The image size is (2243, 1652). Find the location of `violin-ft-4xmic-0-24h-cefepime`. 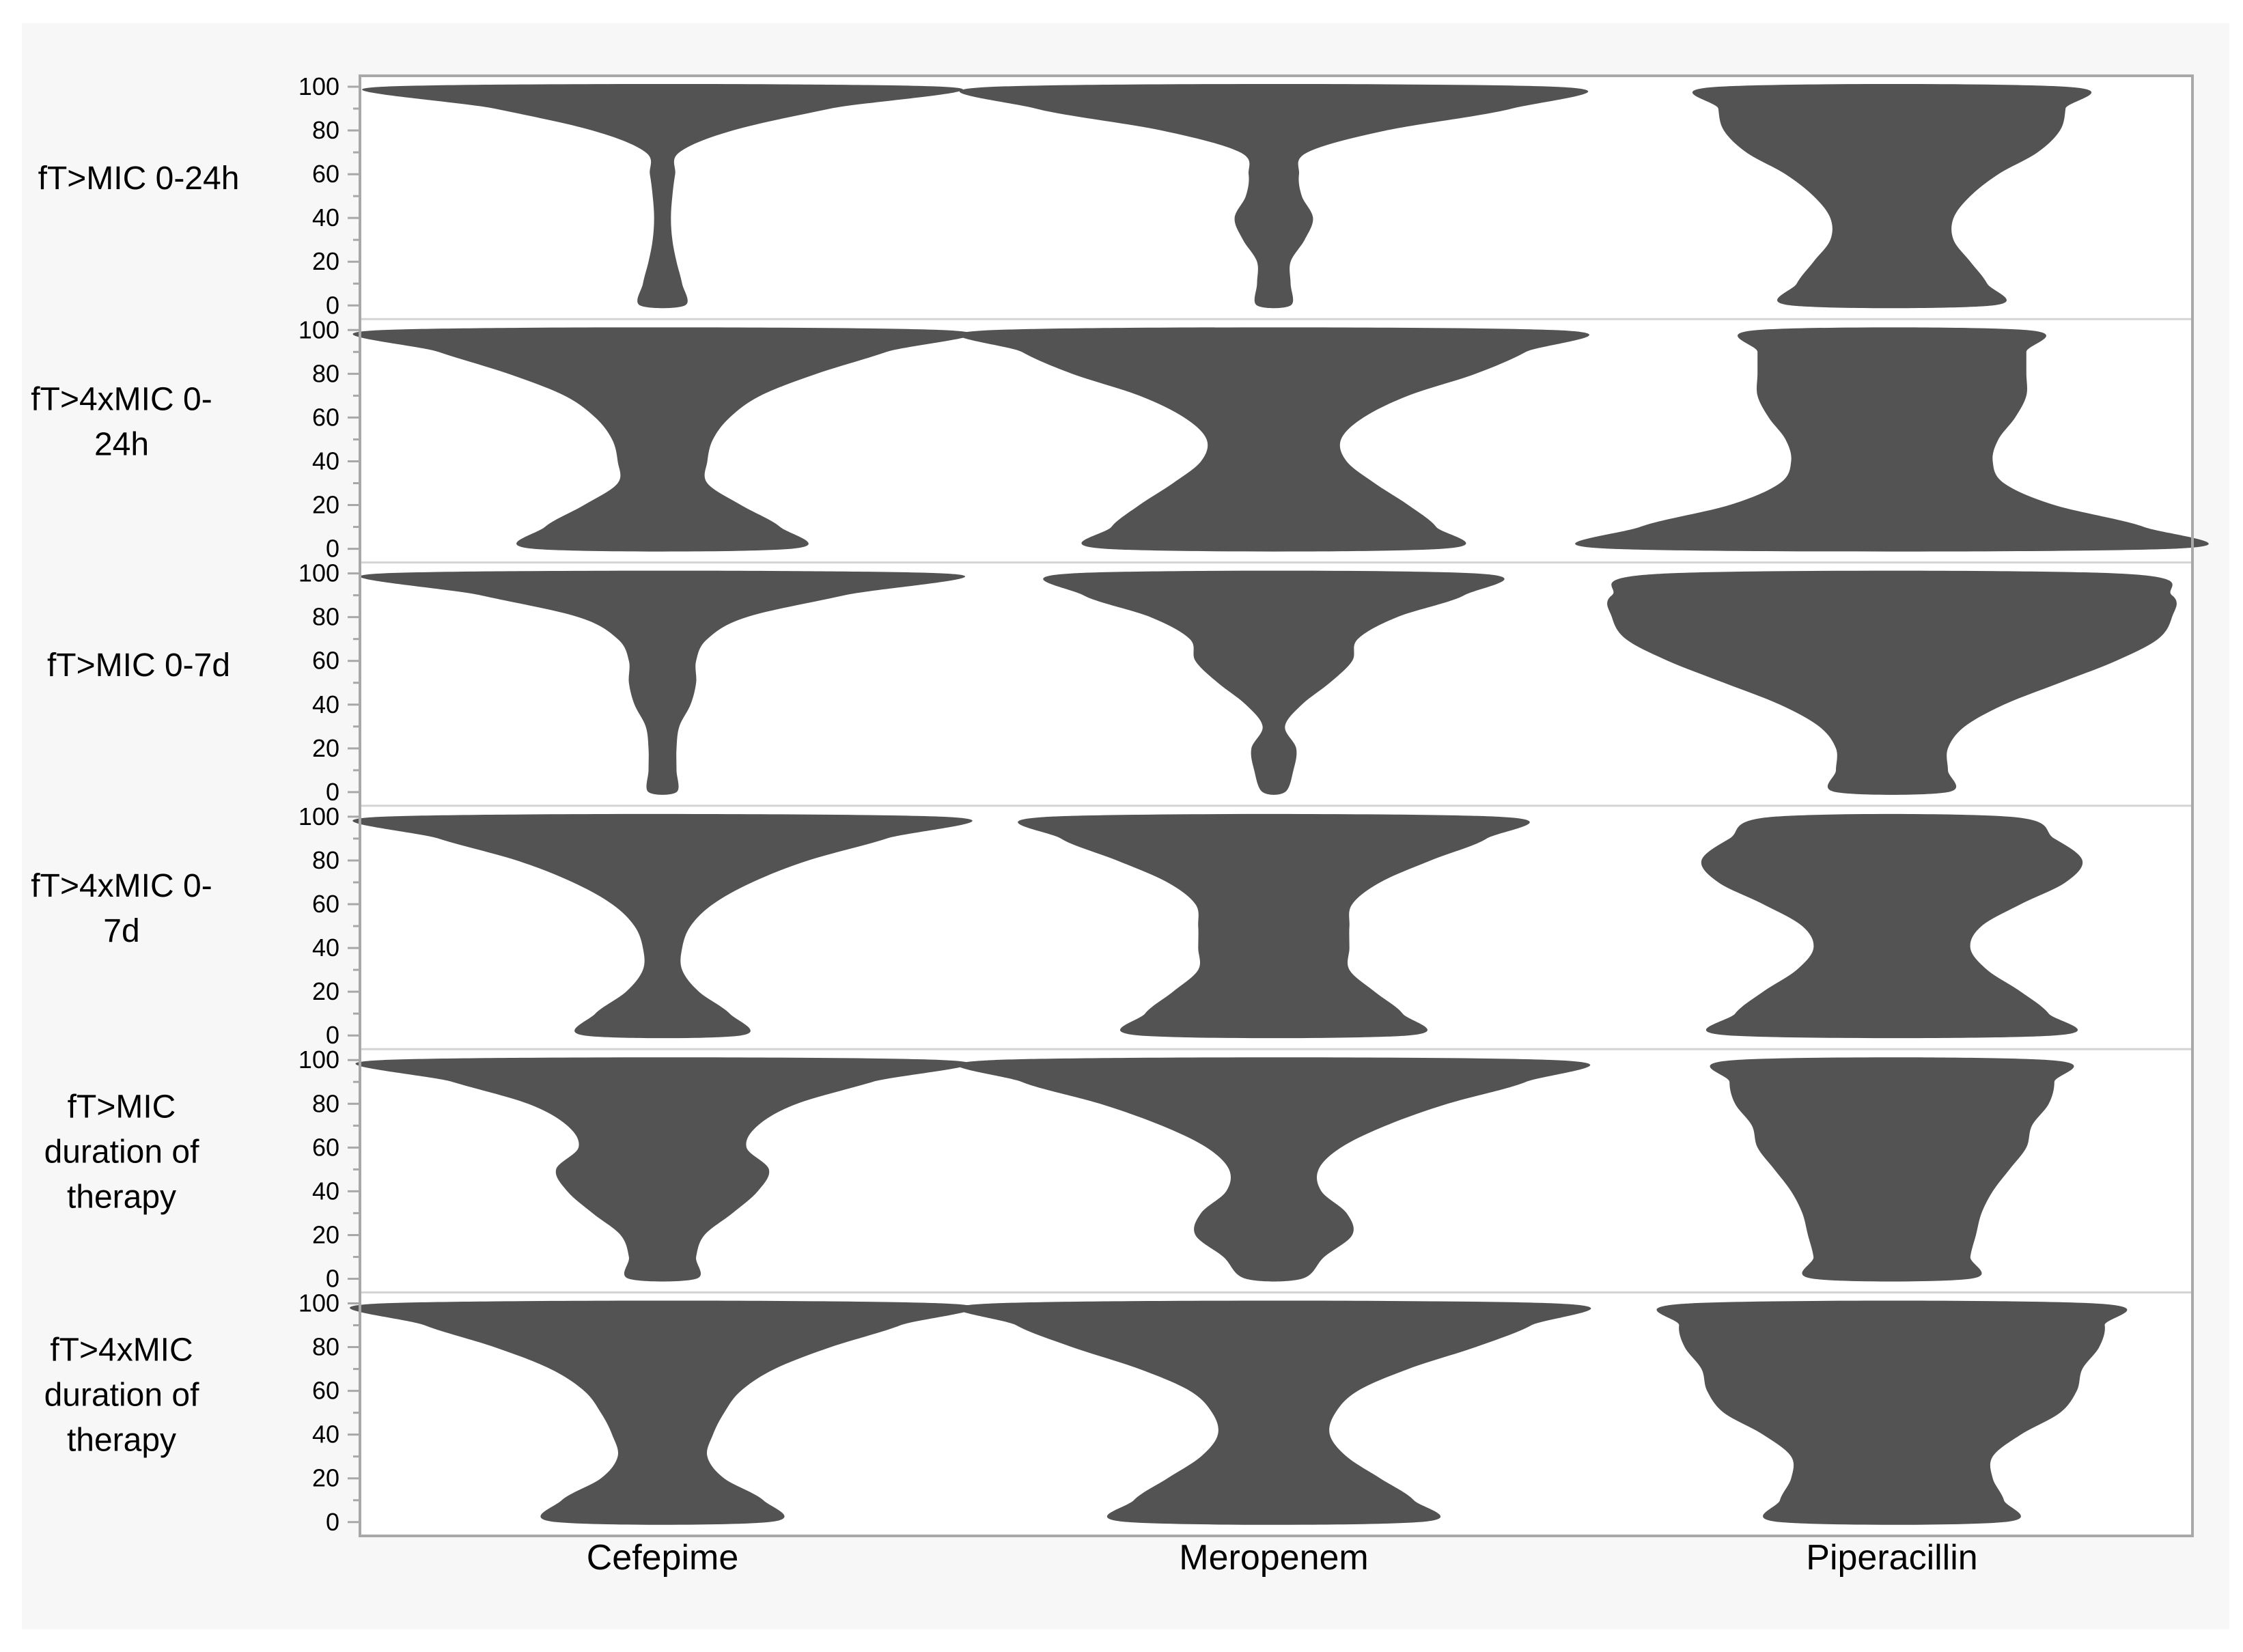

violin-ft-4xmic-0-24h-cefepime is located at coordinates (662, 439).